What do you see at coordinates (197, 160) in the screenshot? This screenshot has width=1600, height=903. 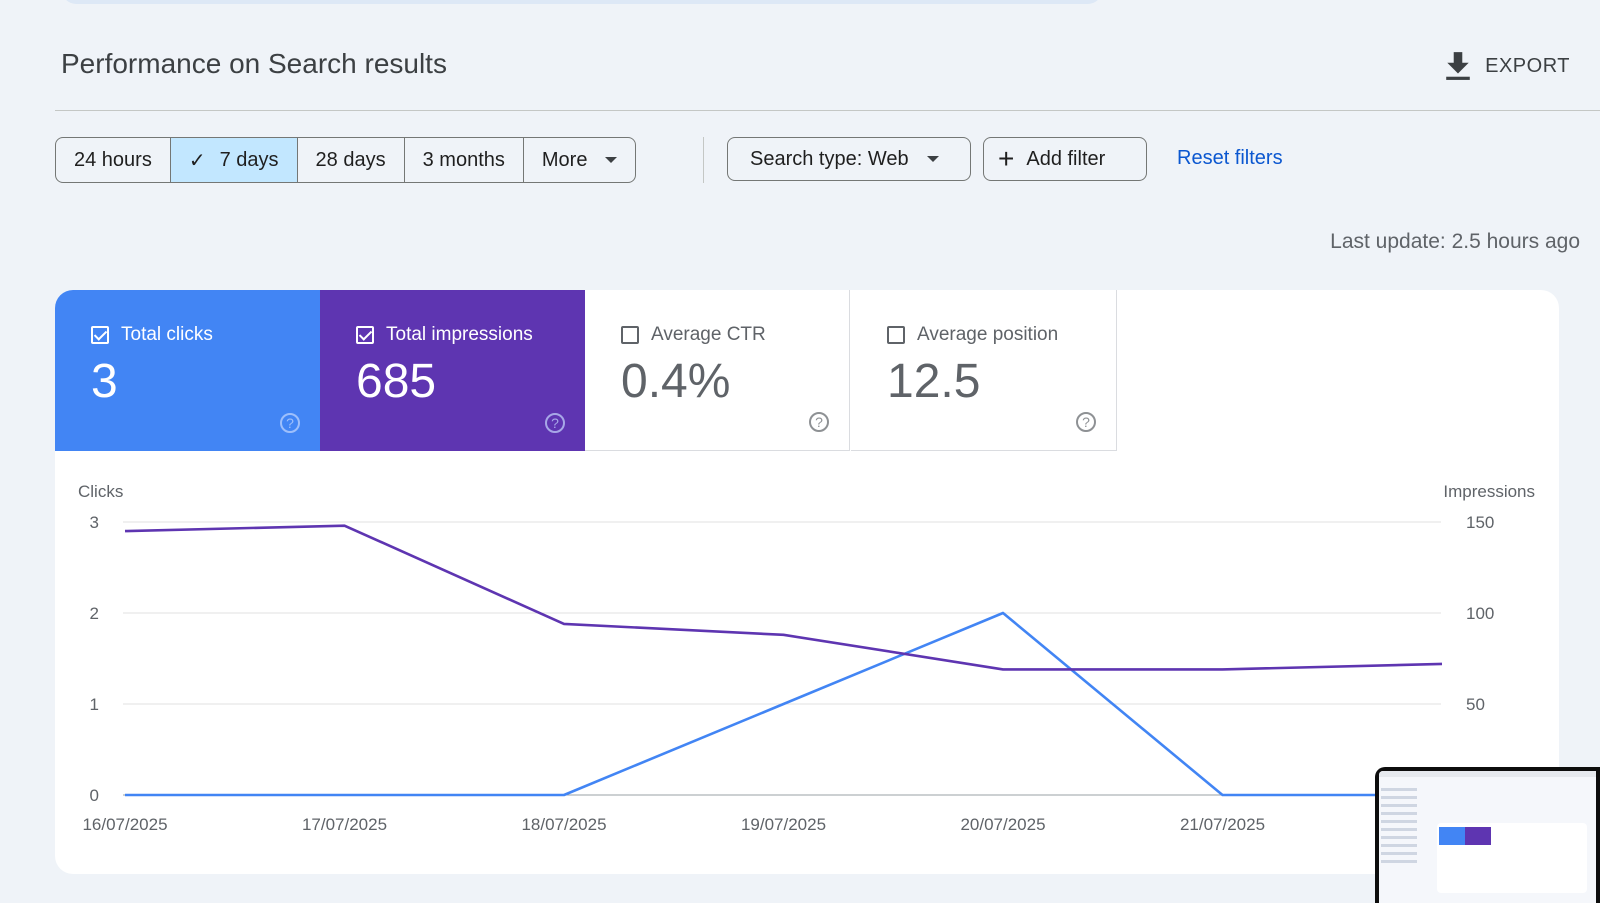 I see `check-icon: ✓` at bounding box center [197, 160].